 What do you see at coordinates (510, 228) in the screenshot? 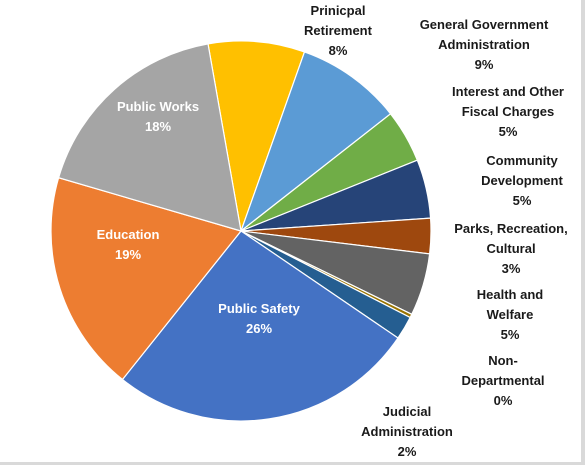
I see `label-line: Parks, Recreation,` at bounding box center [510, 228].